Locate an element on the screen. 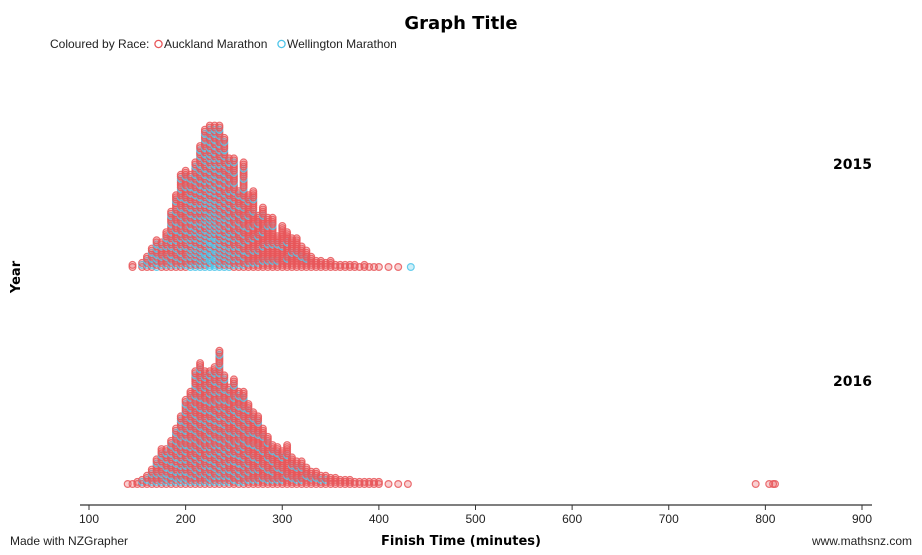  x-tick-label: 400 is located at coordinates (379, 519).